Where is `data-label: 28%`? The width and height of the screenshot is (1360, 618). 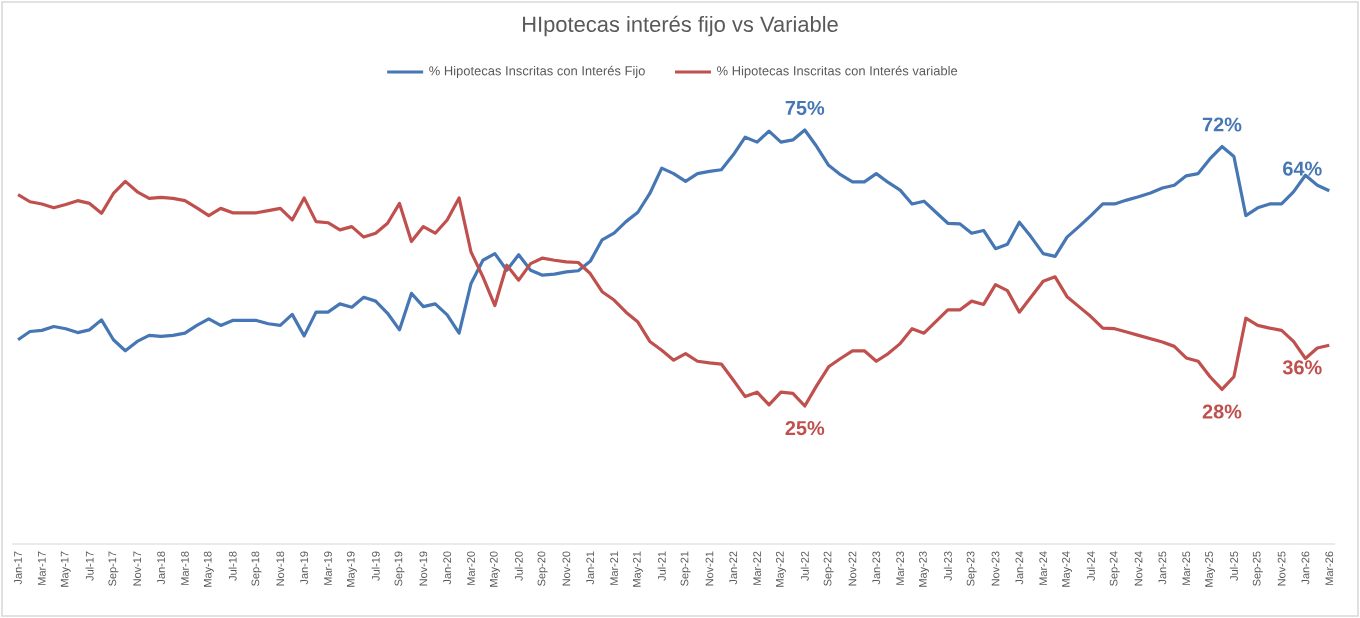 data-label: 28% is located at coordinates (1222, 411).